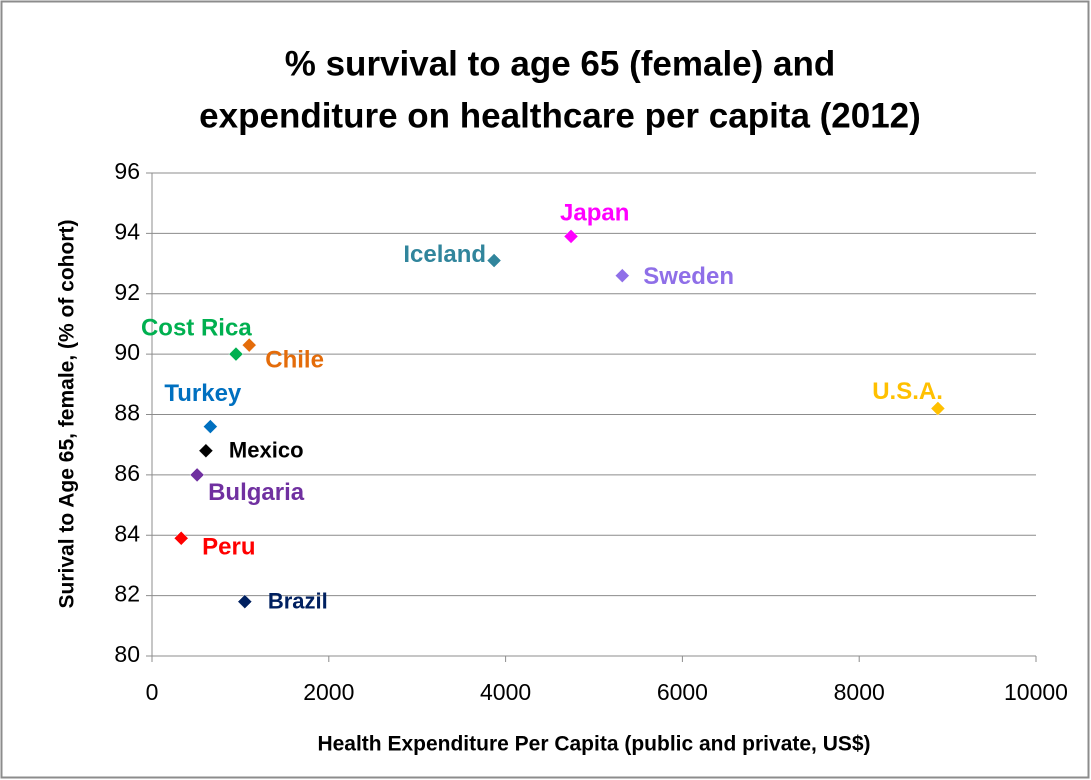 This screenshot has height=780, width=1091. What do you see at coordinates (859, 692) in the screenshot?
I see `x-tick-label: 8000` at bounding box center [859, 692].